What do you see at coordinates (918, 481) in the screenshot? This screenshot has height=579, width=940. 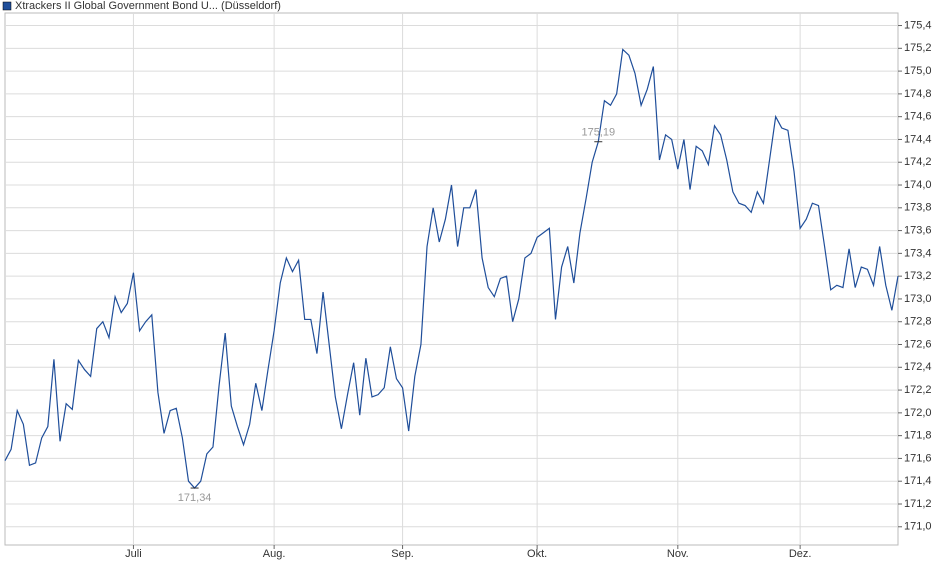 I see `y-tick-label: 171,4` at bounding box center [918, 481].